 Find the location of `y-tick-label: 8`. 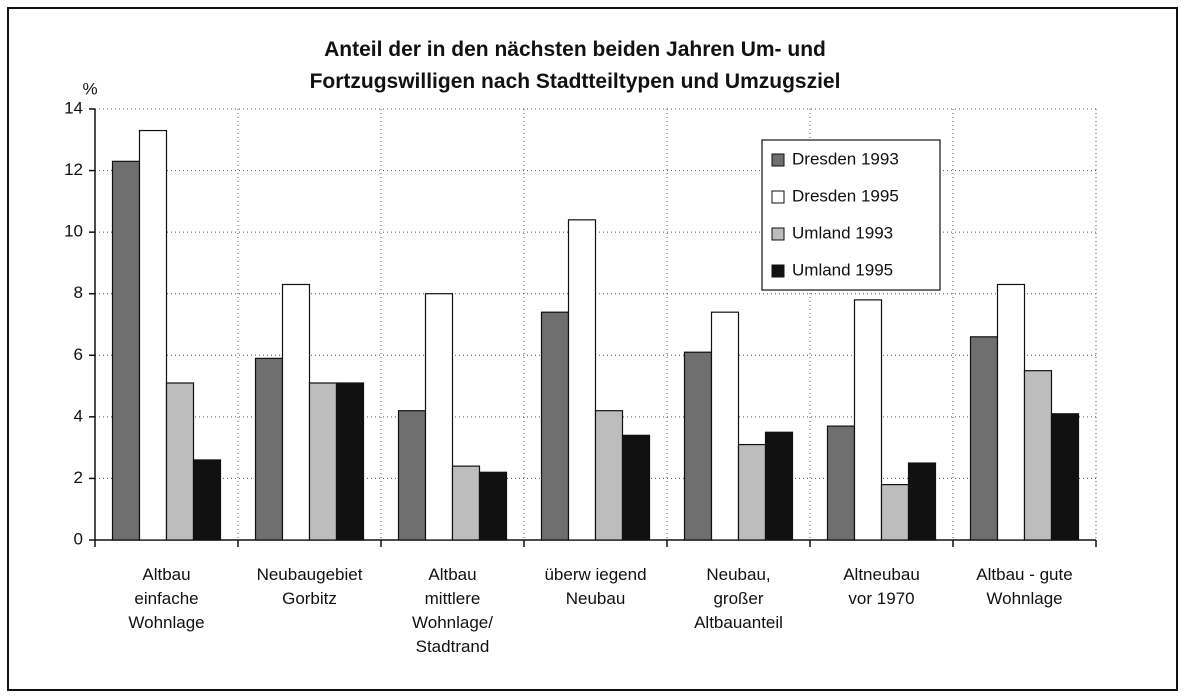

y-tick-label: 8 is located at coordinates (78, 292).